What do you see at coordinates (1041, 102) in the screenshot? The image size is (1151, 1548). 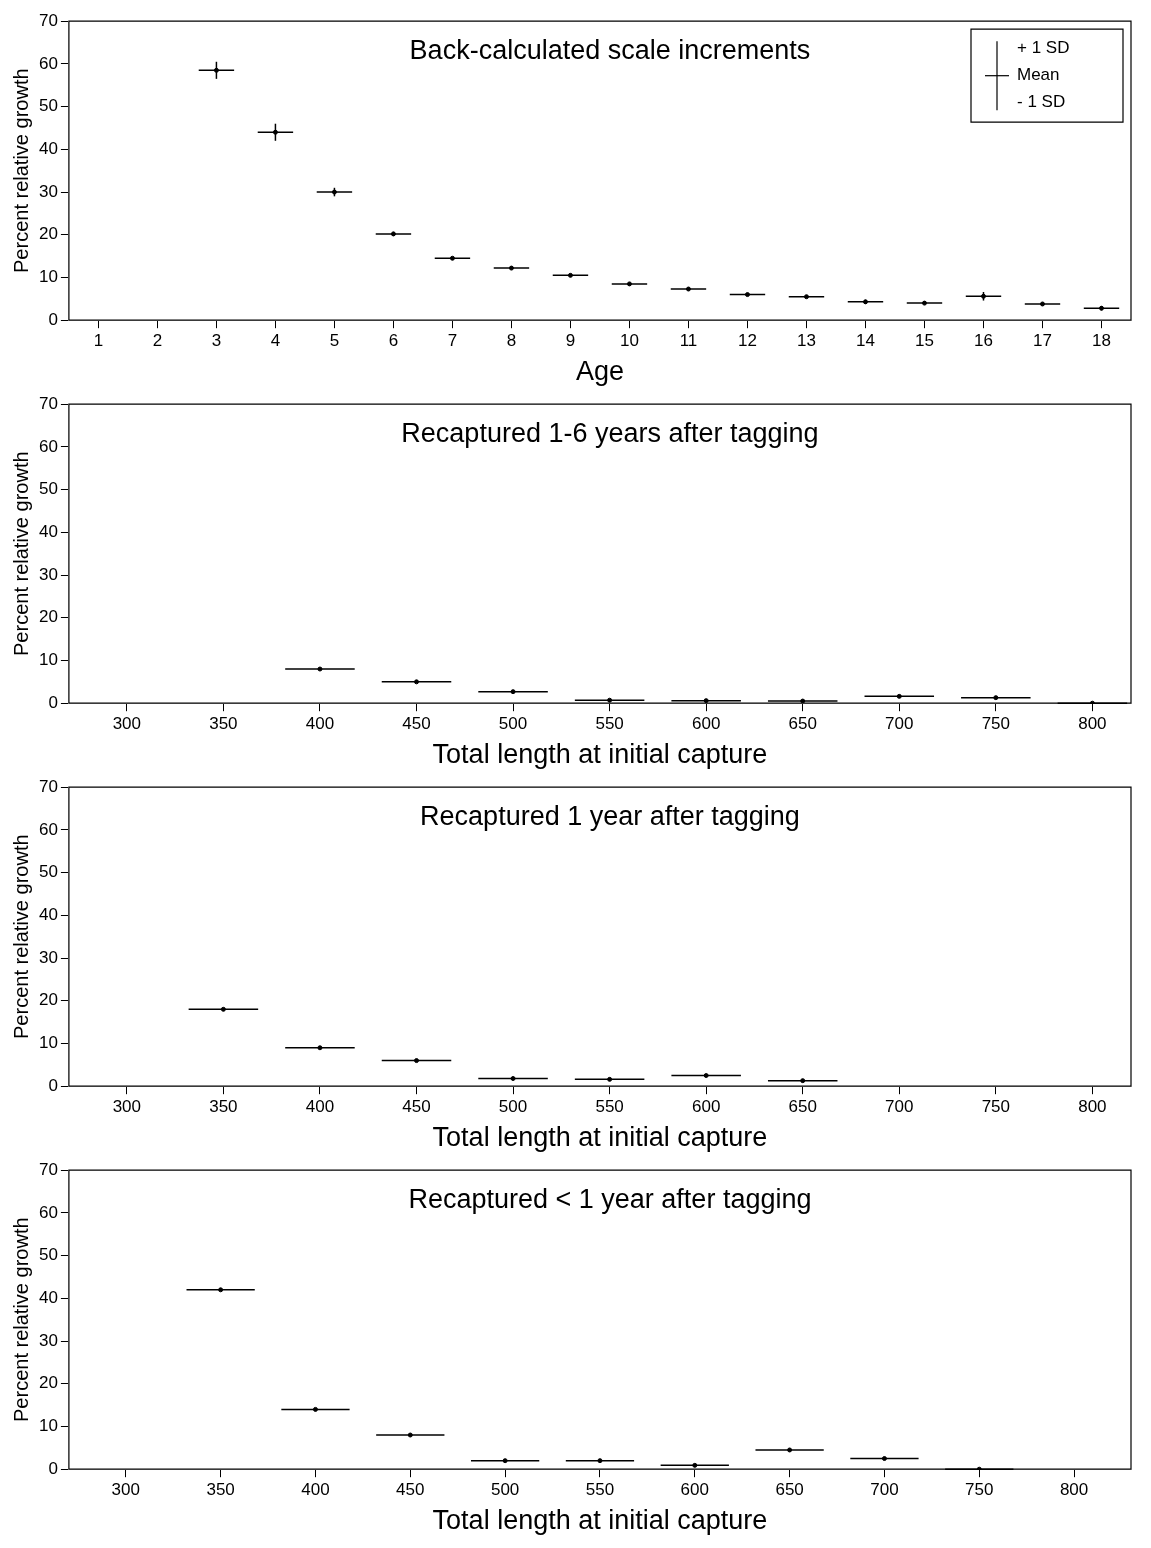 I see `annotation: - 1 SD` at bounding box center [1041, 102].